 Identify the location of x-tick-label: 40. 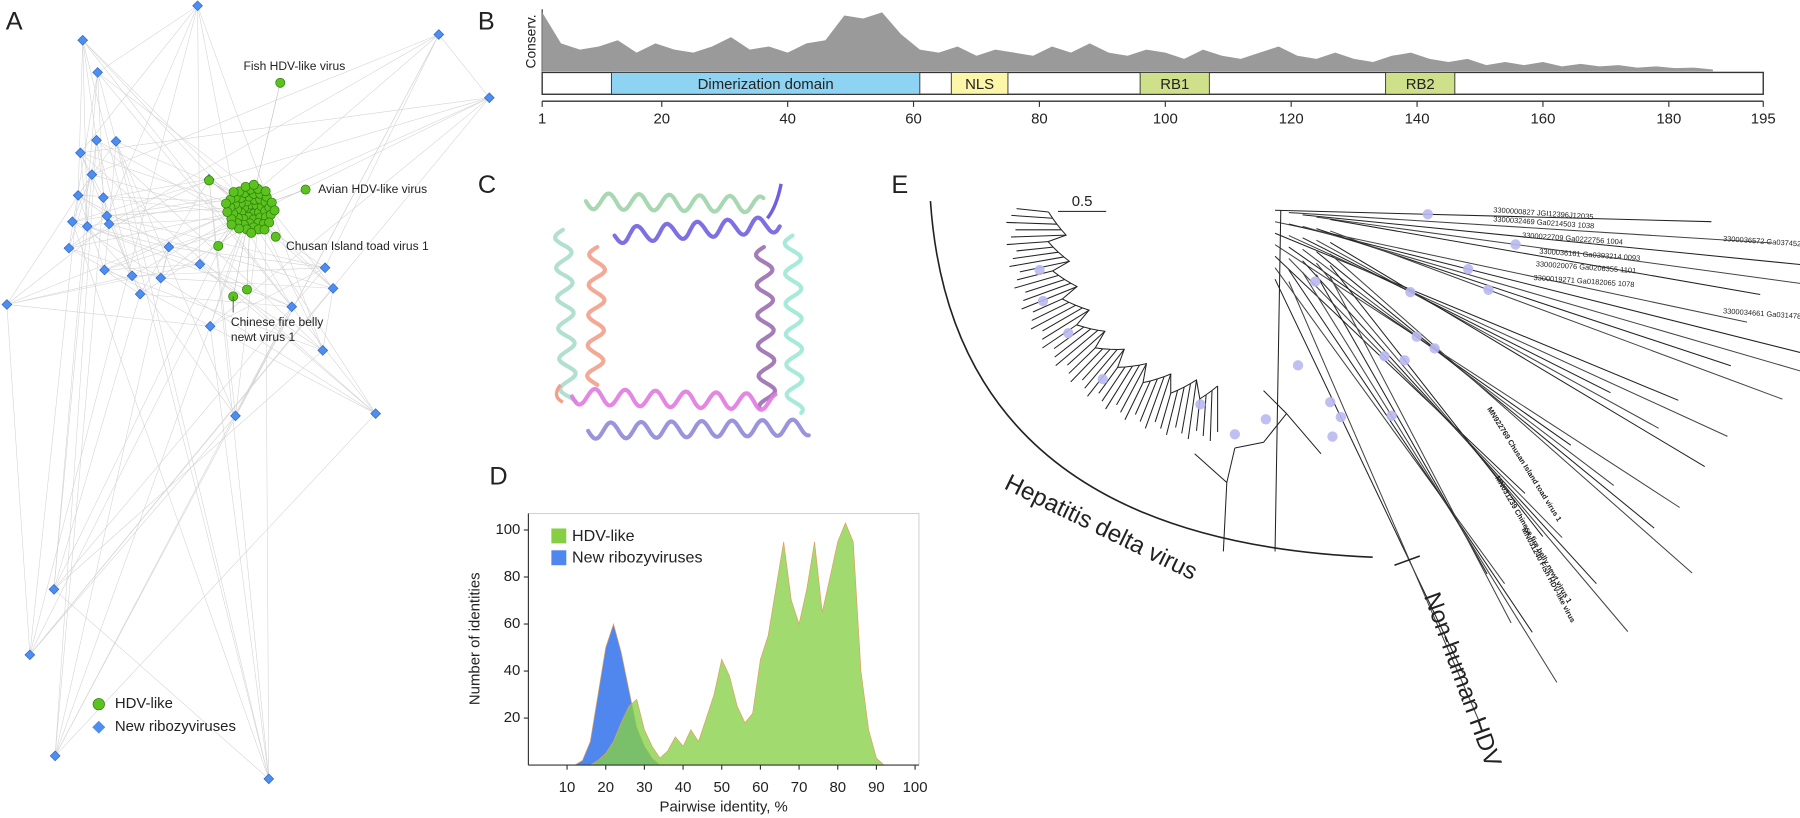
(787, 118).